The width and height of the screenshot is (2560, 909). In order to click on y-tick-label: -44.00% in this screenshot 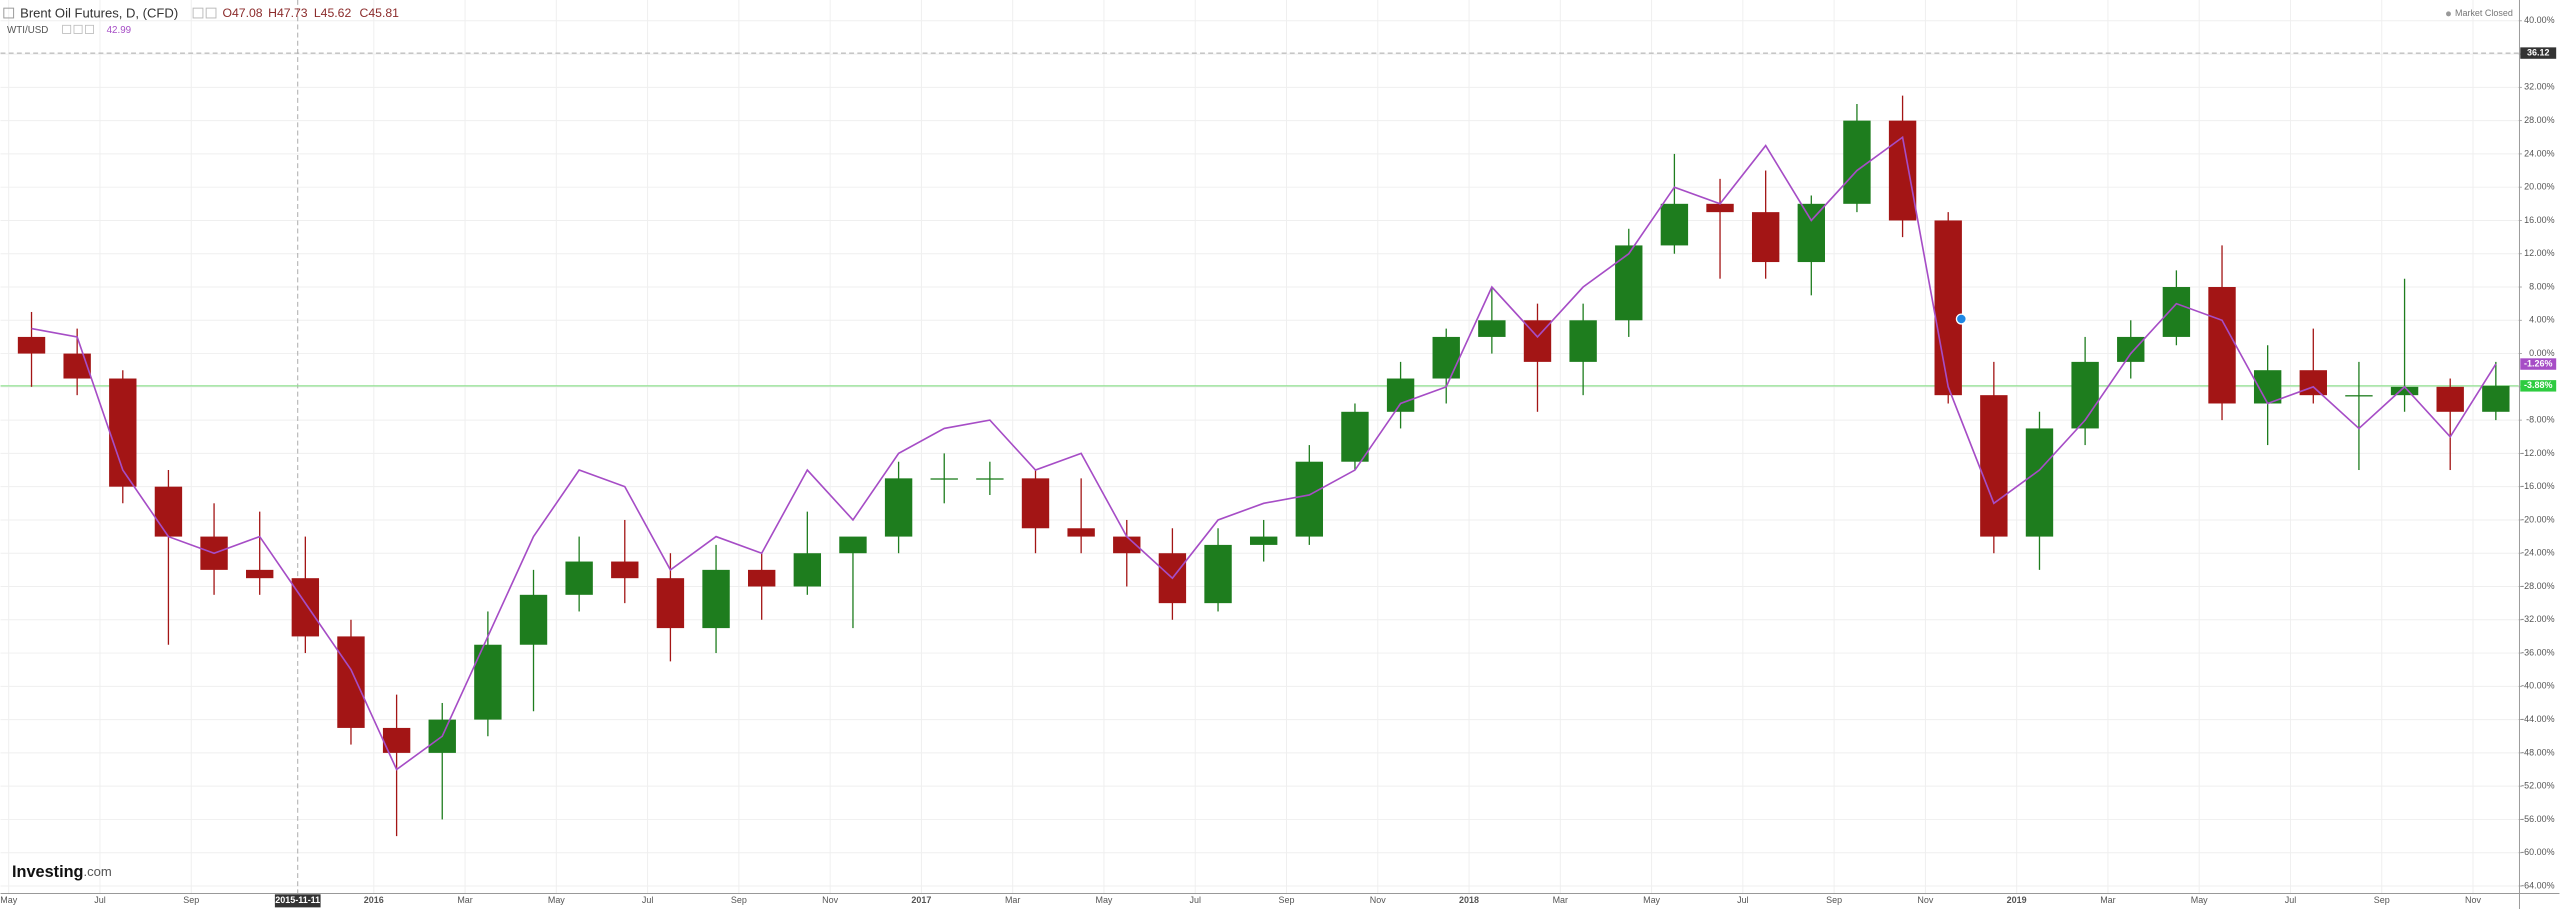, I will do `click(2537, 719)`.